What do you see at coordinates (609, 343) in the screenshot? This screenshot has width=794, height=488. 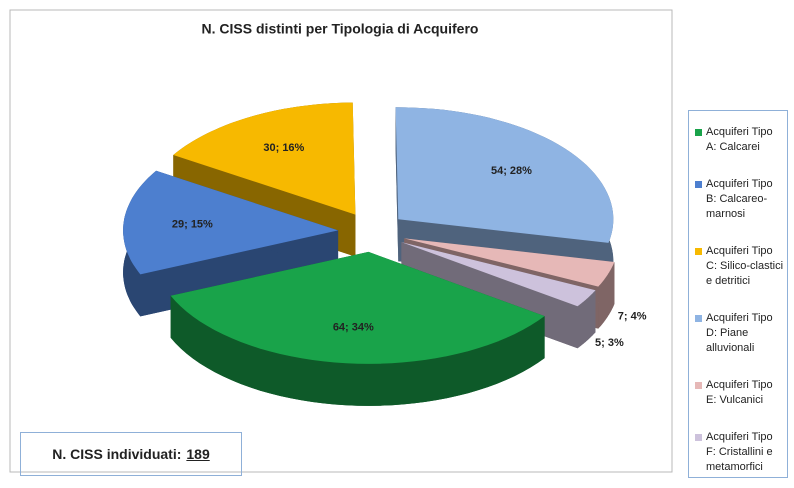 I see `data-label: 5; 3%` at bounding box center [609, 343].